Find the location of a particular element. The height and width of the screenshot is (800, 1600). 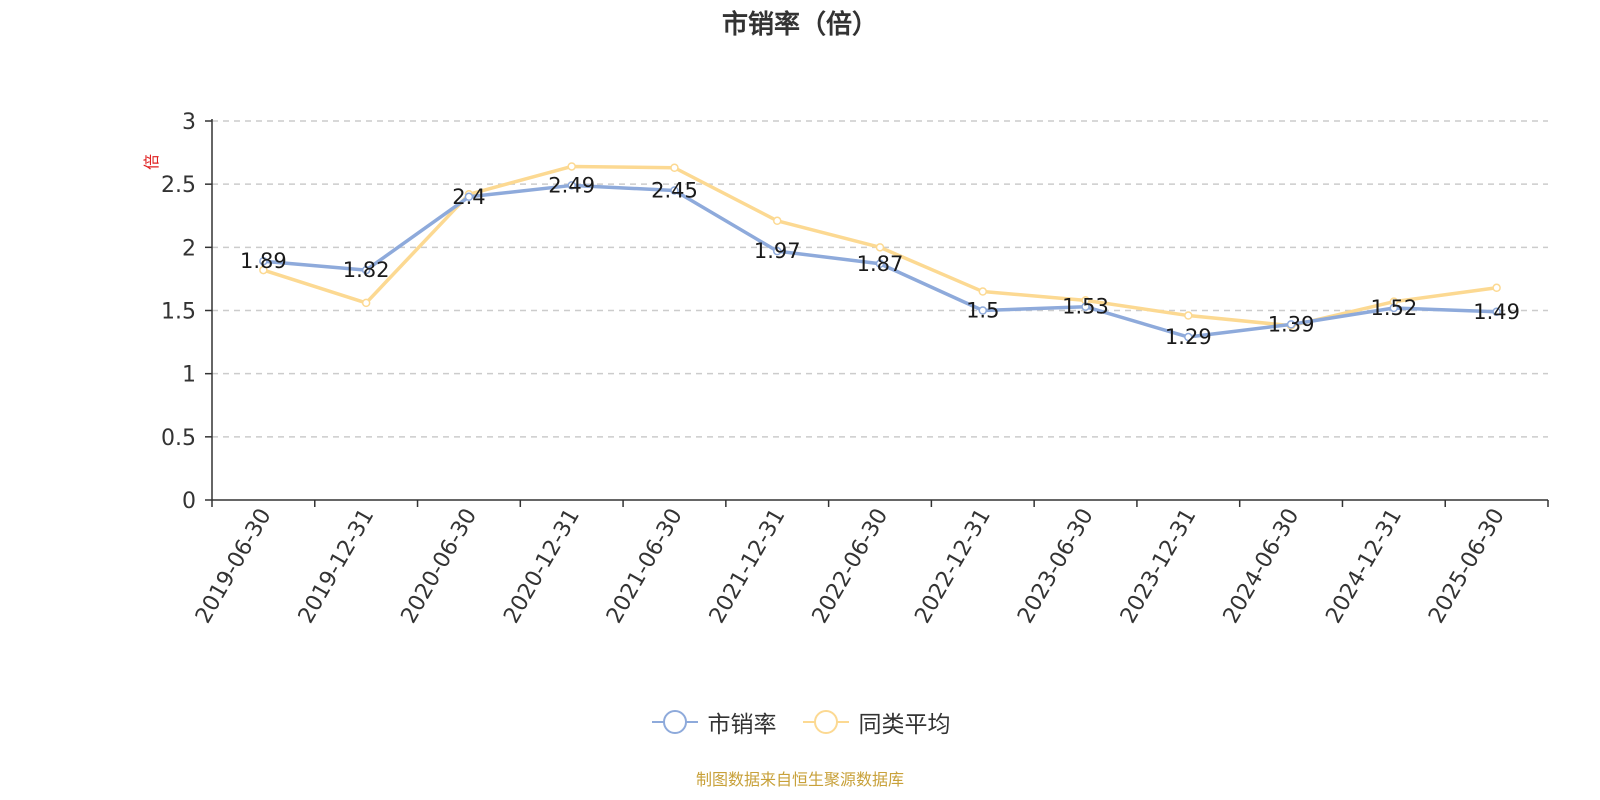

legend-item-series-1: 同类平均 is located at coordinates (876, 722).